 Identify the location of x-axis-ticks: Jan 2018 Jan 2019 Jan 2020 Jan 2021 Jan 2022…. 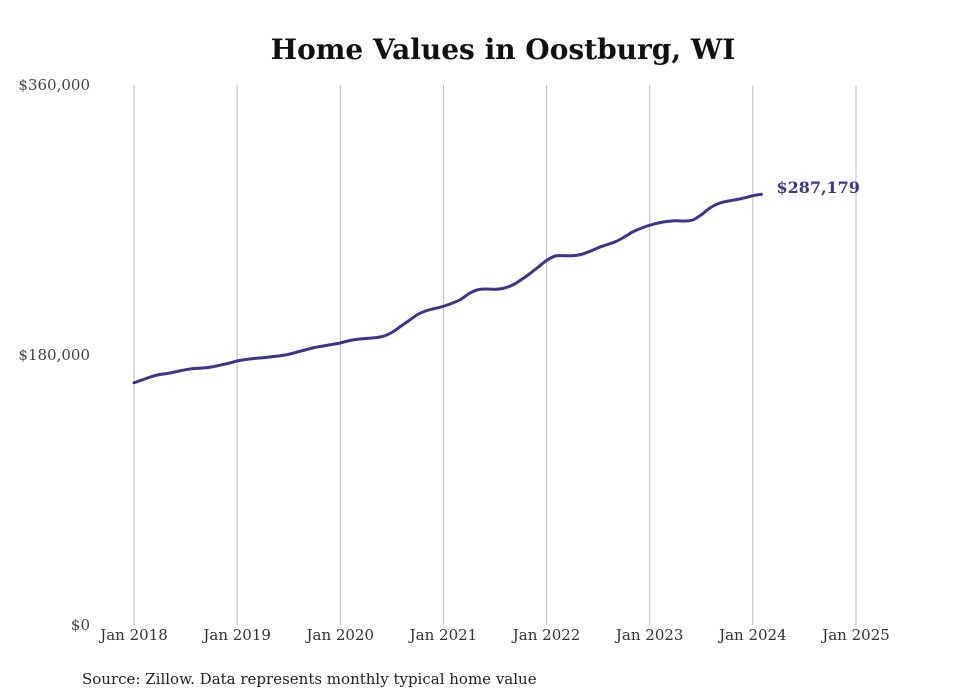
(494, 635).